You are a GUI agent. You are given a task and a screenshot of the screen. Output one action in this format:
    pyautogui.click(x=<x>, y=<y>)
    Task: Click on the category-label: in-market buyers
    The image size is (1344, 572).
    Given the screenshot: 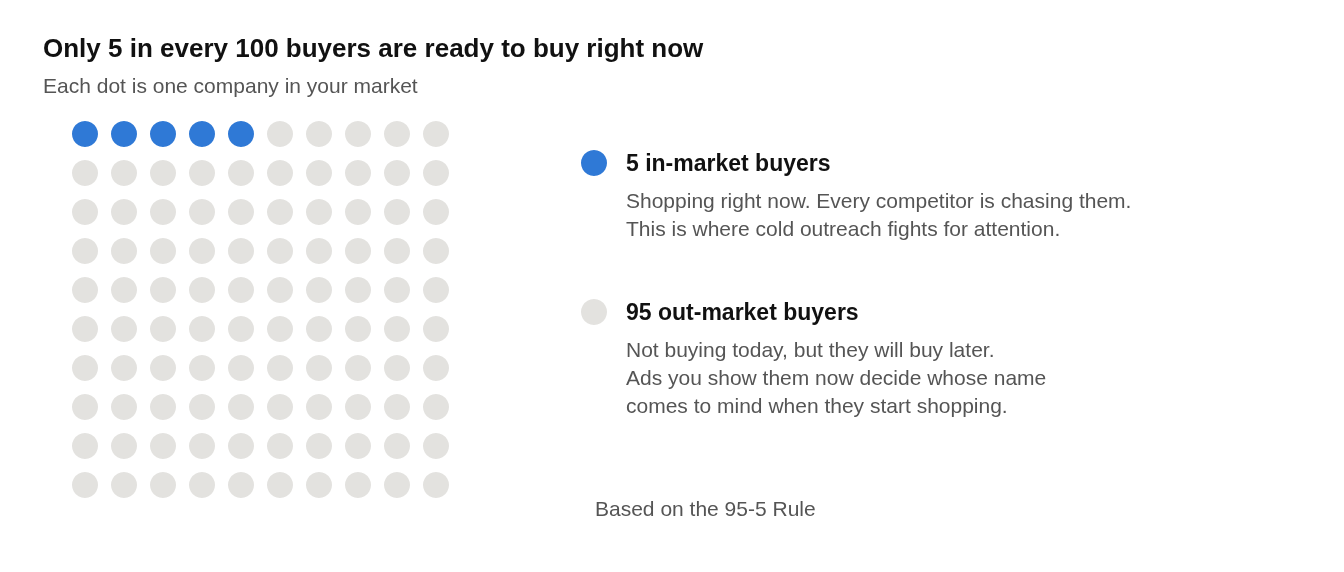 What is the action you would take?
    pyautogui.click(x=738, y=163)
    